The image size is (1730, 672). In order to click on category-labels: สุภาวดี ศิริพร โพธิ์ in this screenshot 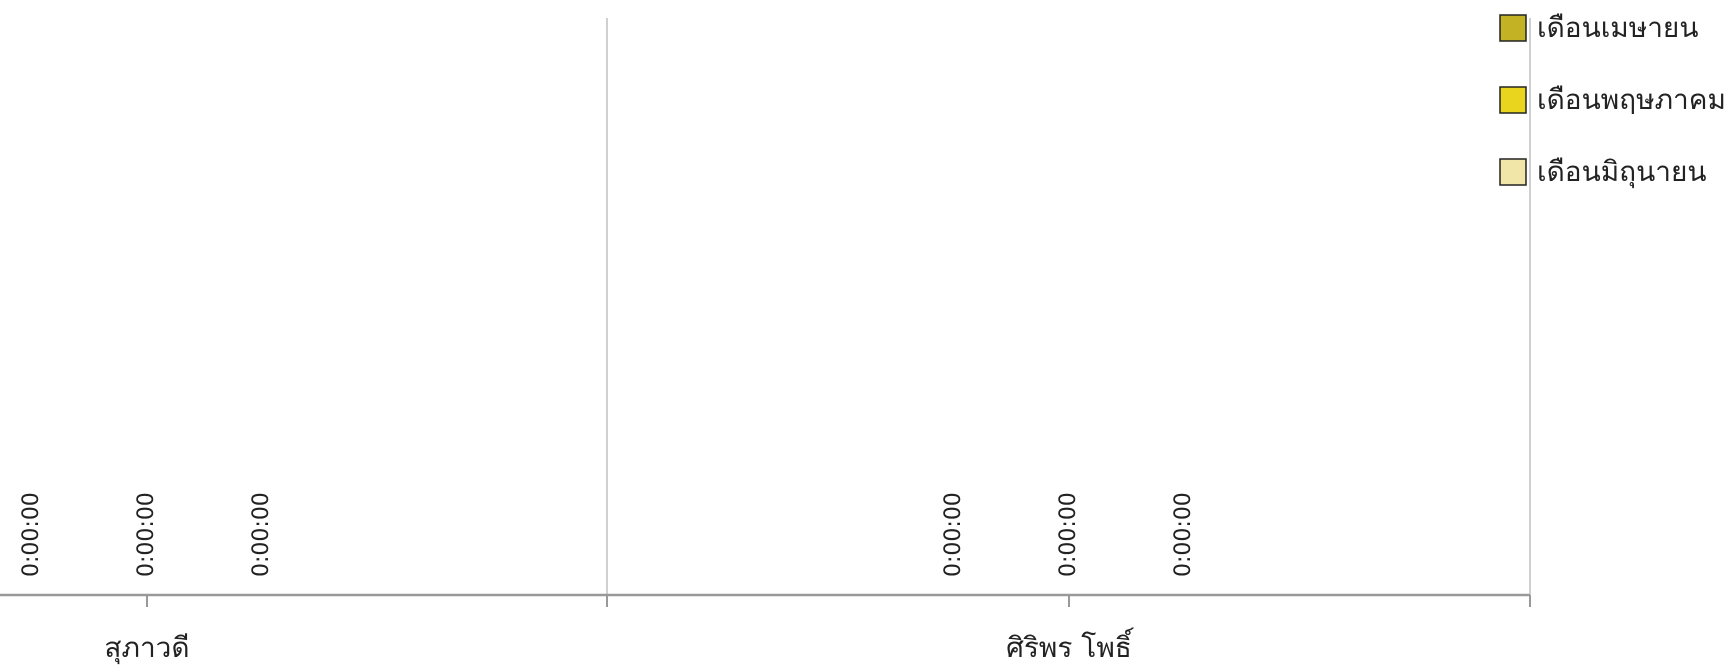, I will do `click(619, 646)`.